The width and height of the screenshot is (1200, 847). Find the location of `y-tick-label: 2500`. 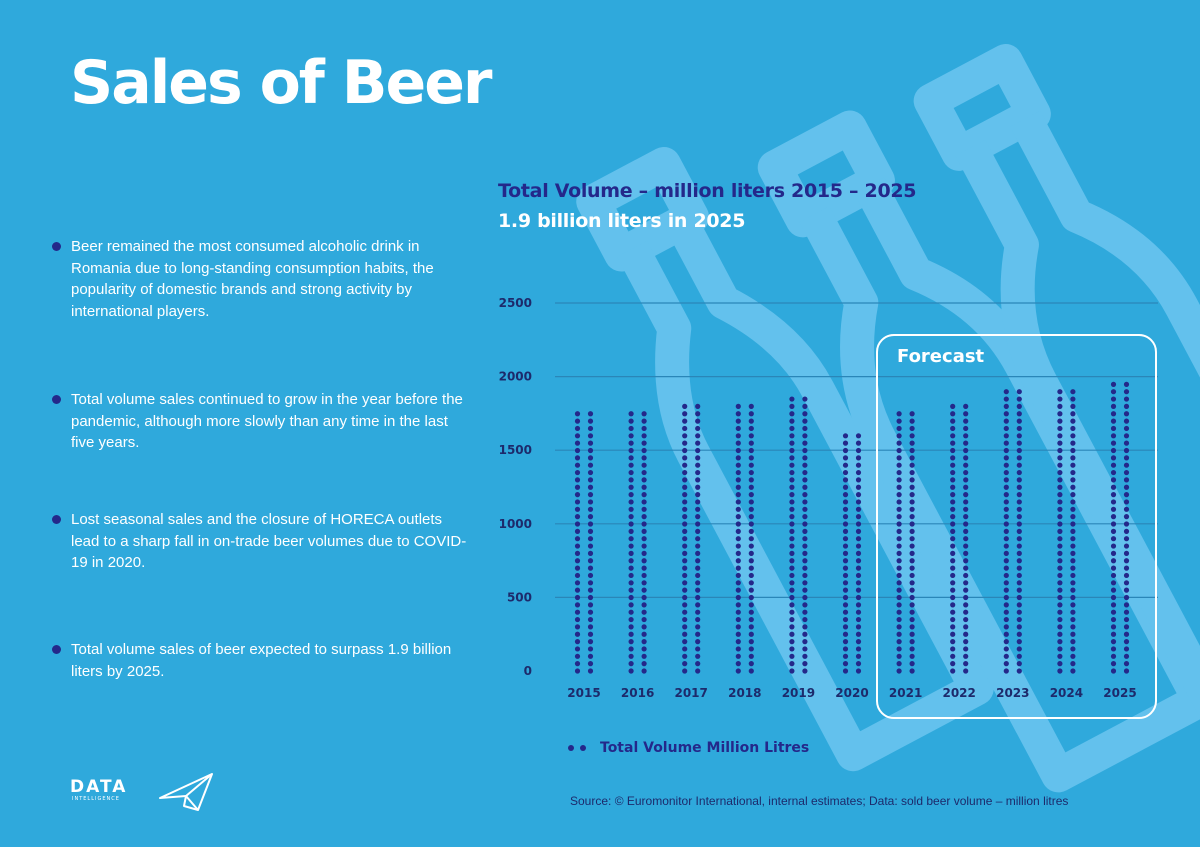

y-tick-label: 2500 is located at coordinates (515, 303).